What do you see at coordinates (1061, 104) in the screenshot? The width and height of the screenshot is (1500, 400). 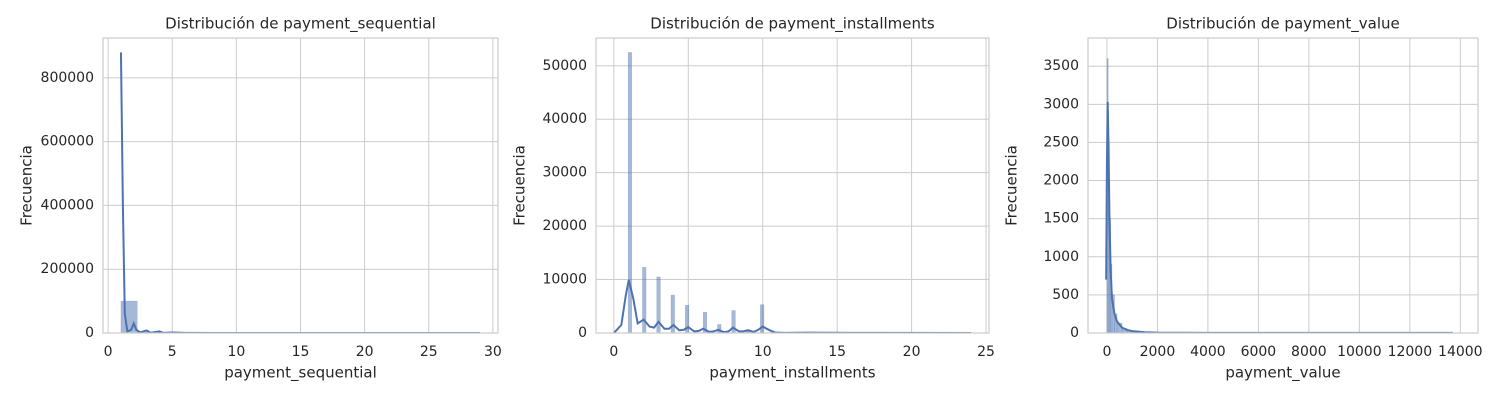 I see `y-tick-label: 3000` at bounding box center [1061, 104].